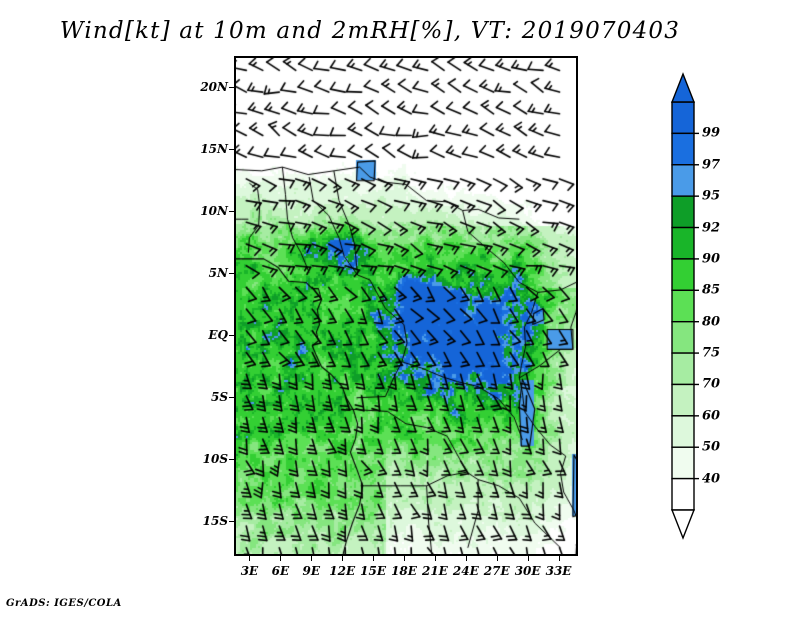 The height and width of the screenshot is (618, 800). What do you see at coordinates (711, 196) in the screenshot?
I see `colorbar-tick-label: 95` at bounding box center [711, 196].